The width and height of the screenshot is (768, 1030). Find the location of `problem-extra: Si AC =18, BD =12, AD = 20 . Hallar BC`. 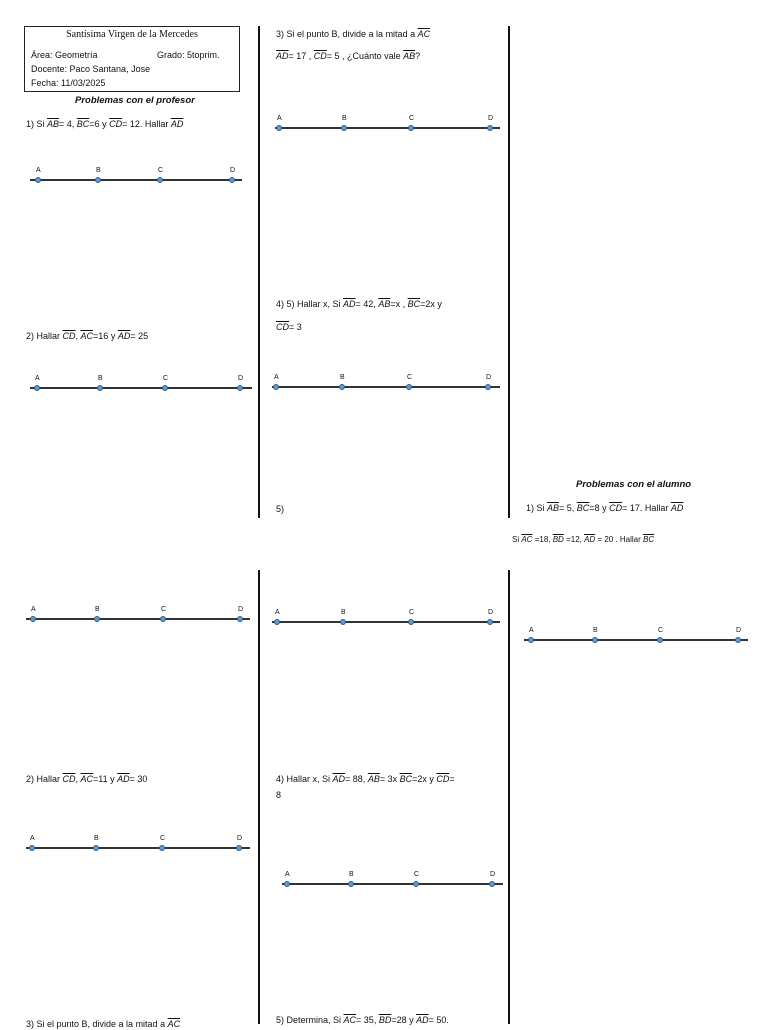

problem-extra: Si AC =18, BD =12, AD = 20 . Hallar BC is located at coordinates (583, 539).